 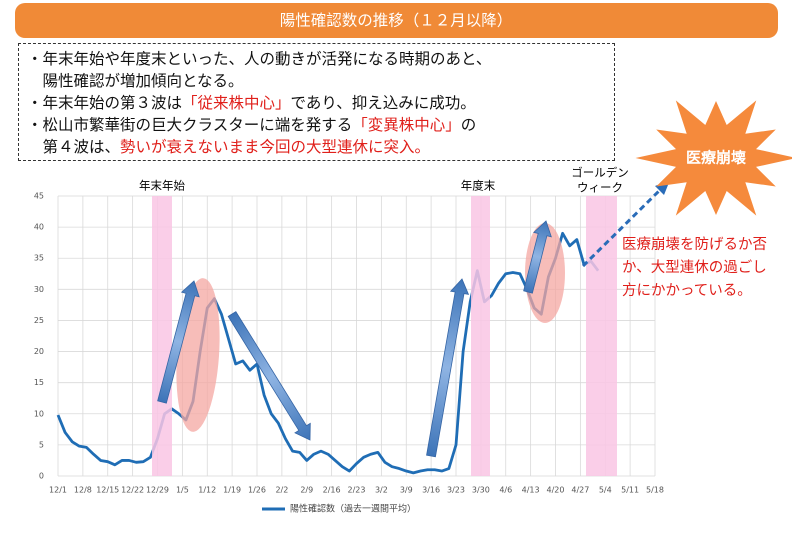 I want to click on x-tick-label: 3/23, so click(x=456, y=490).